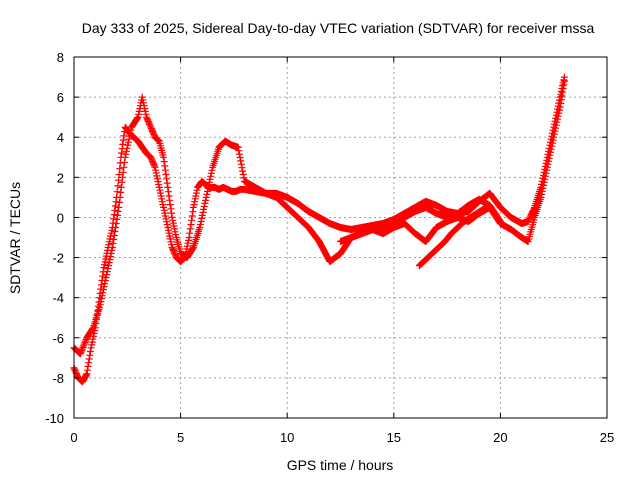  What do you see at coordinates (15, 238) in the screenshot?
I see `y-axis-title: SDTVAR / TECUs` at bounding box center [15, 238].